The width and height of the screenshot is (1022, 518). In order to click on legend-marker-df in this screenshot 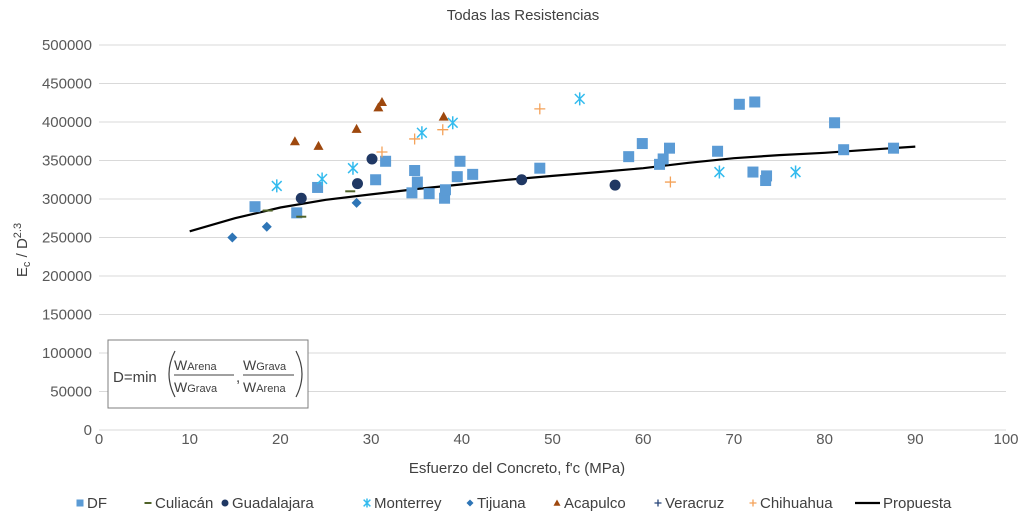, I will do `click(80, 503)`.